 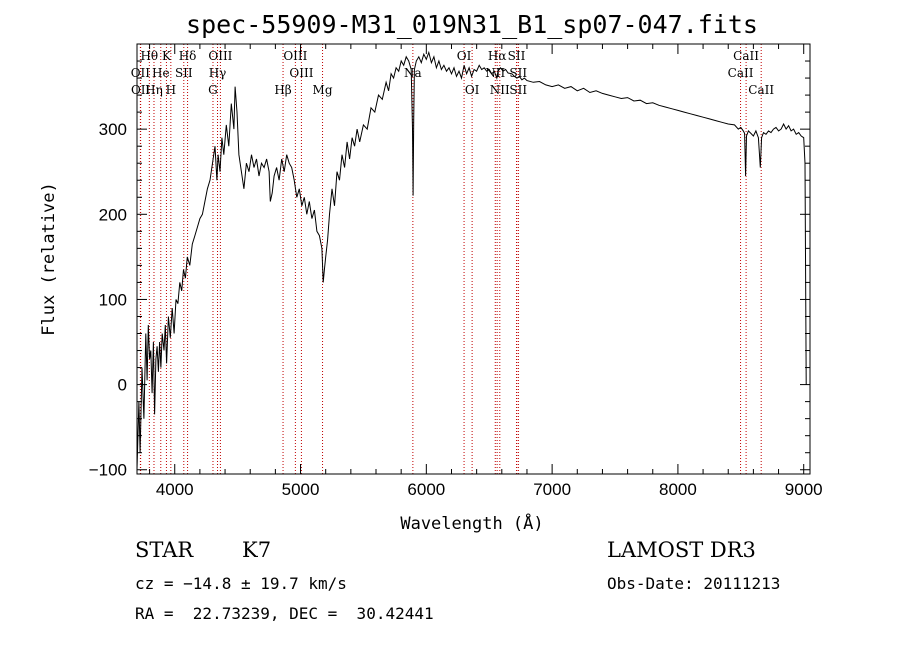 I want to click on chart-title: spec-55909-M31_019N31_B1_sp07-047.fits, so click(x=472, y=24).